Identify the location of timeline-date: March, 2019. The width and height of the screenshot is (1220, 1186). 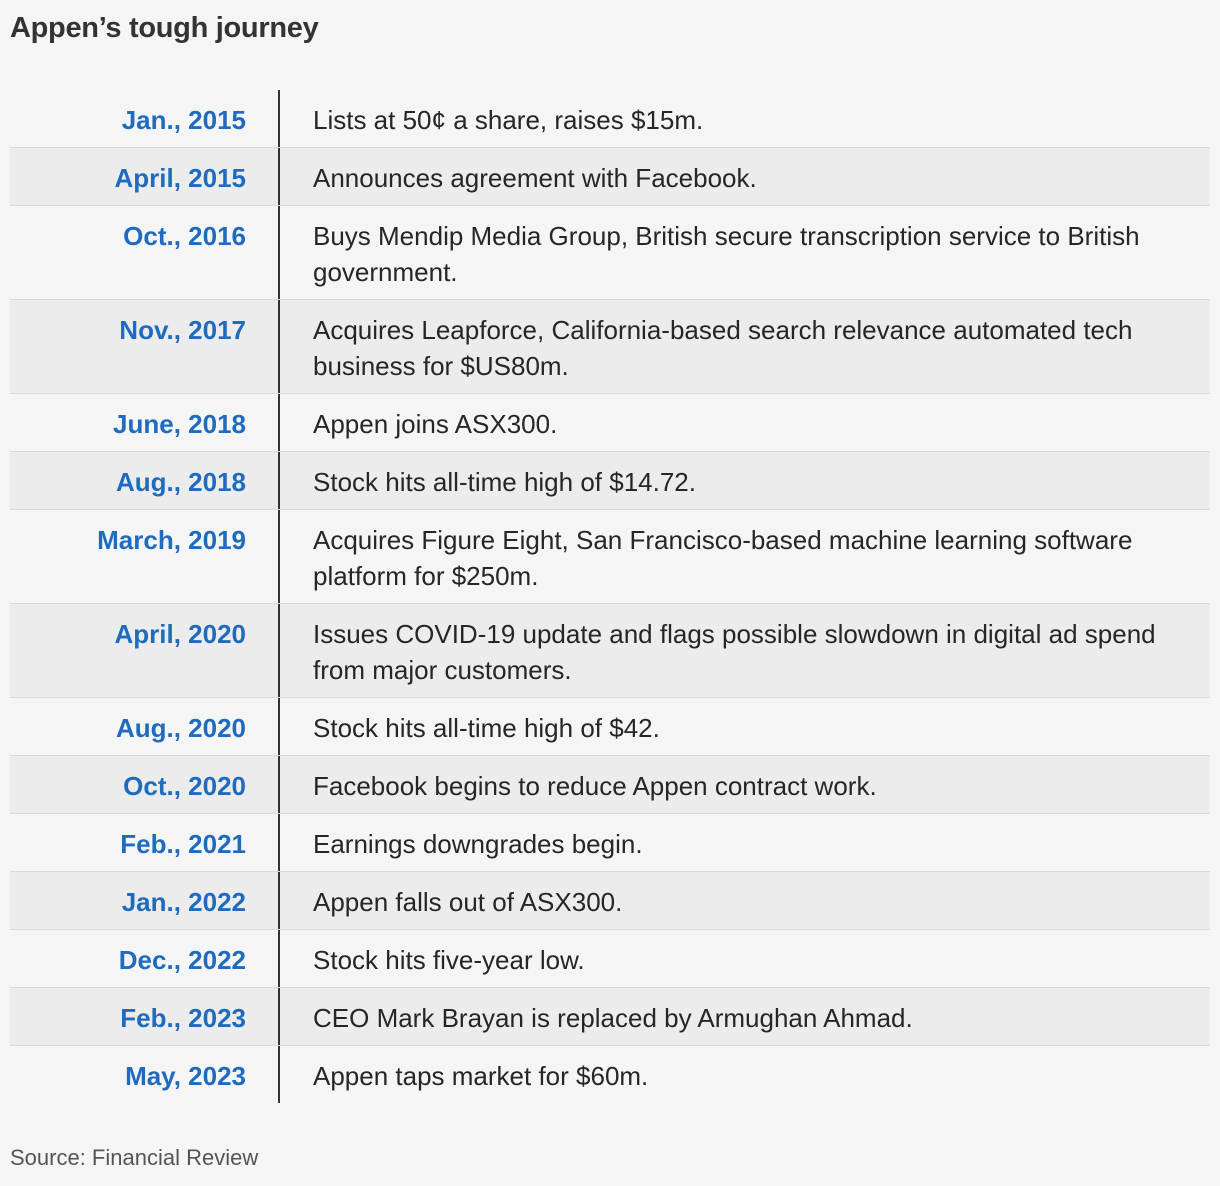
(171, 540).